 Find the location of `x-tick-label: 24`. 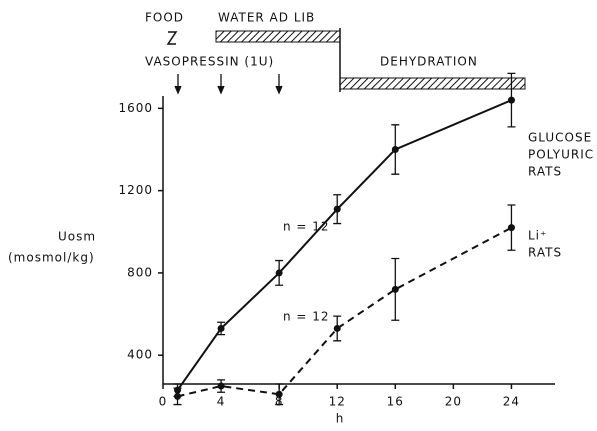

x-tick-label: 24 is located at coordinates (511, 402).